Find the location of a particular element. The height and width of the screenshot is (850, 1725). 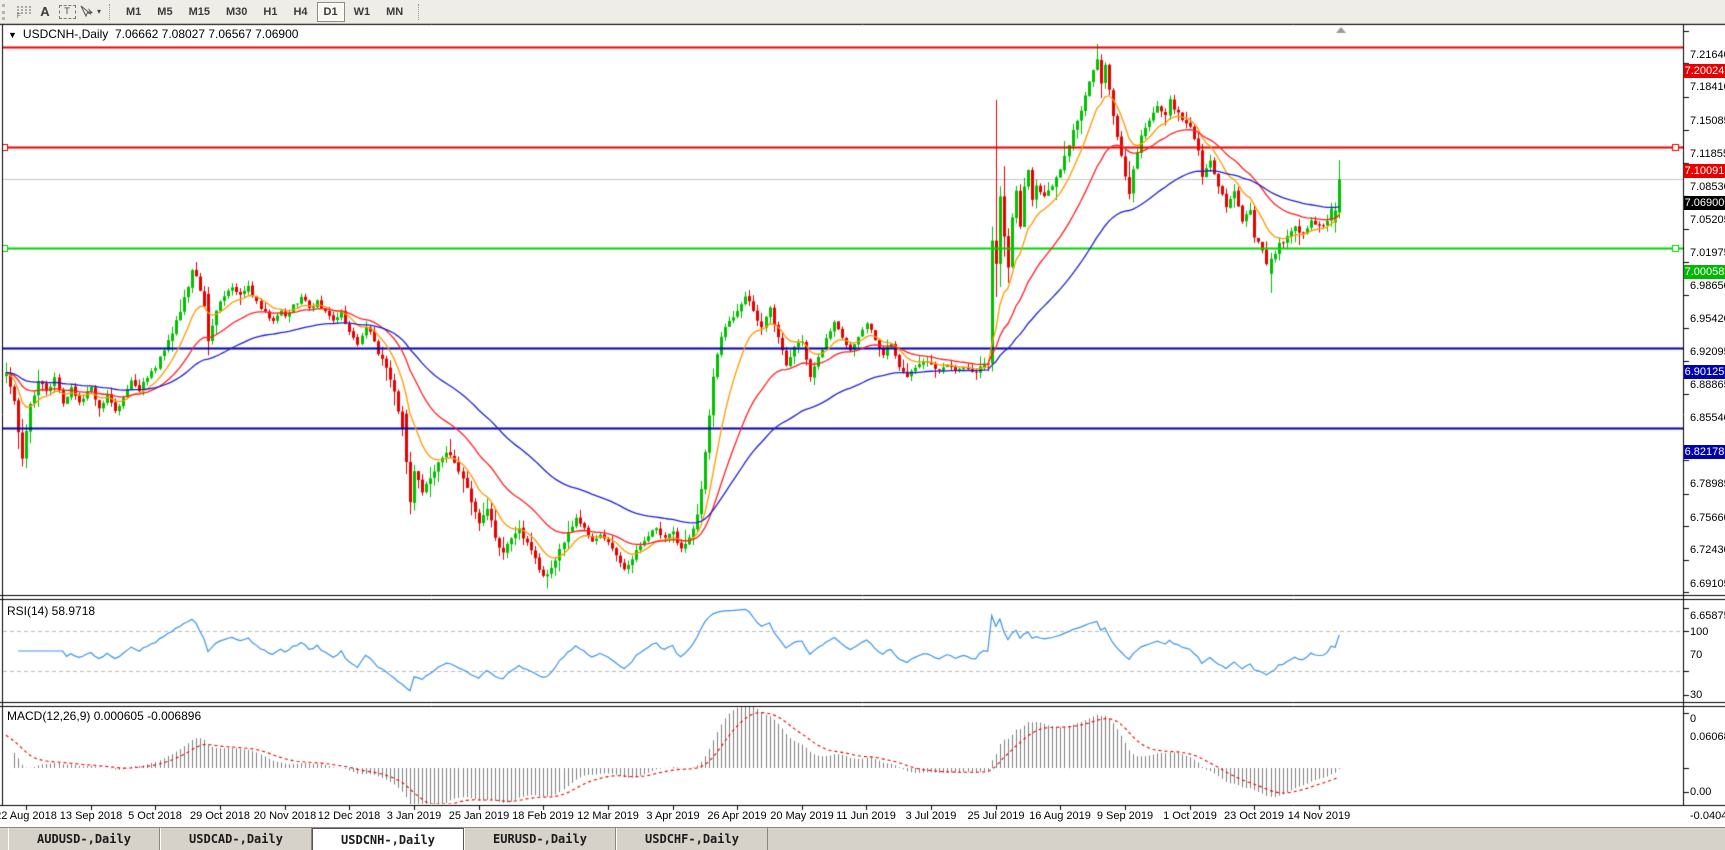

macd-axis-label: 0.060687 is located at coordinates (1707, 737).